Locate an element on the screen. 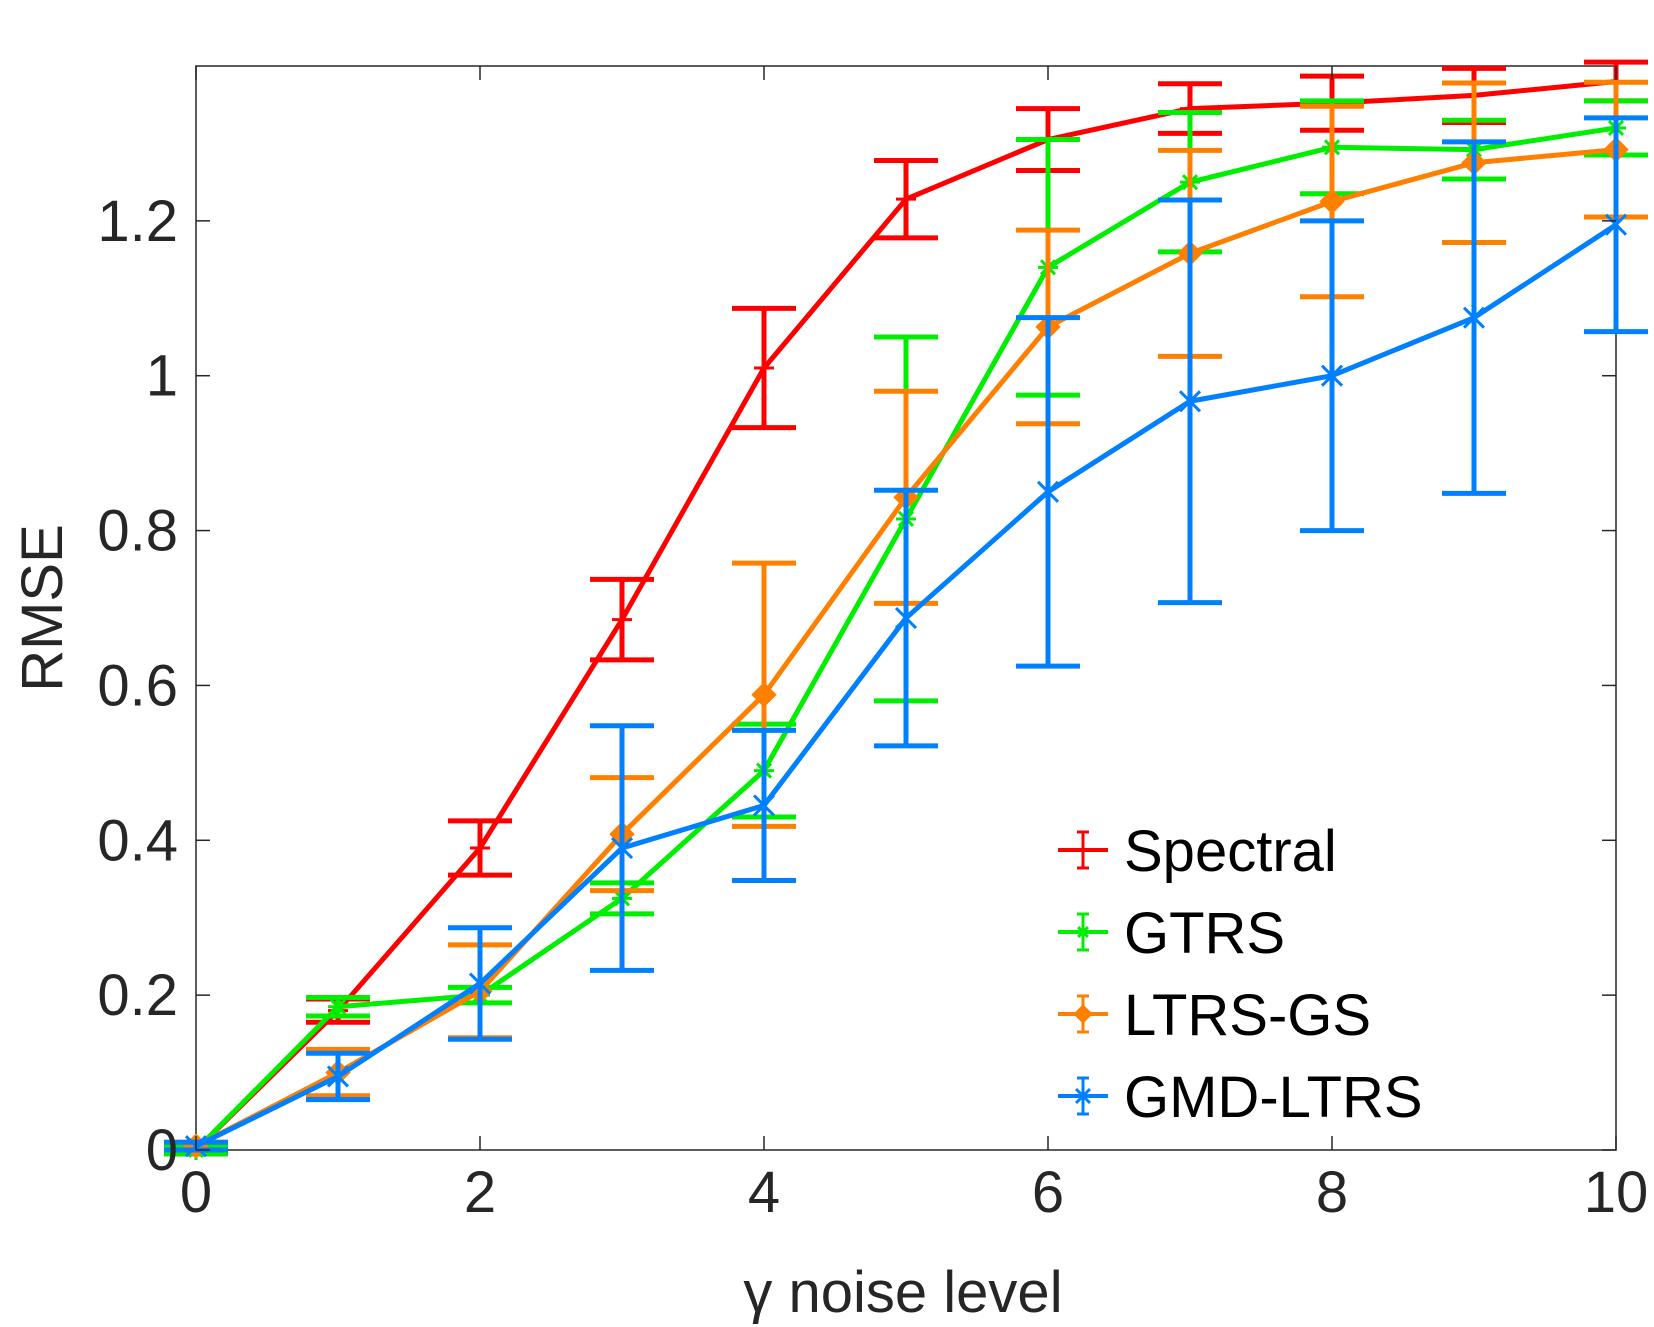 The height and width of the screenshot is (1327, 1654). legend-label: Spectral is located at coordinates (1230, 851).